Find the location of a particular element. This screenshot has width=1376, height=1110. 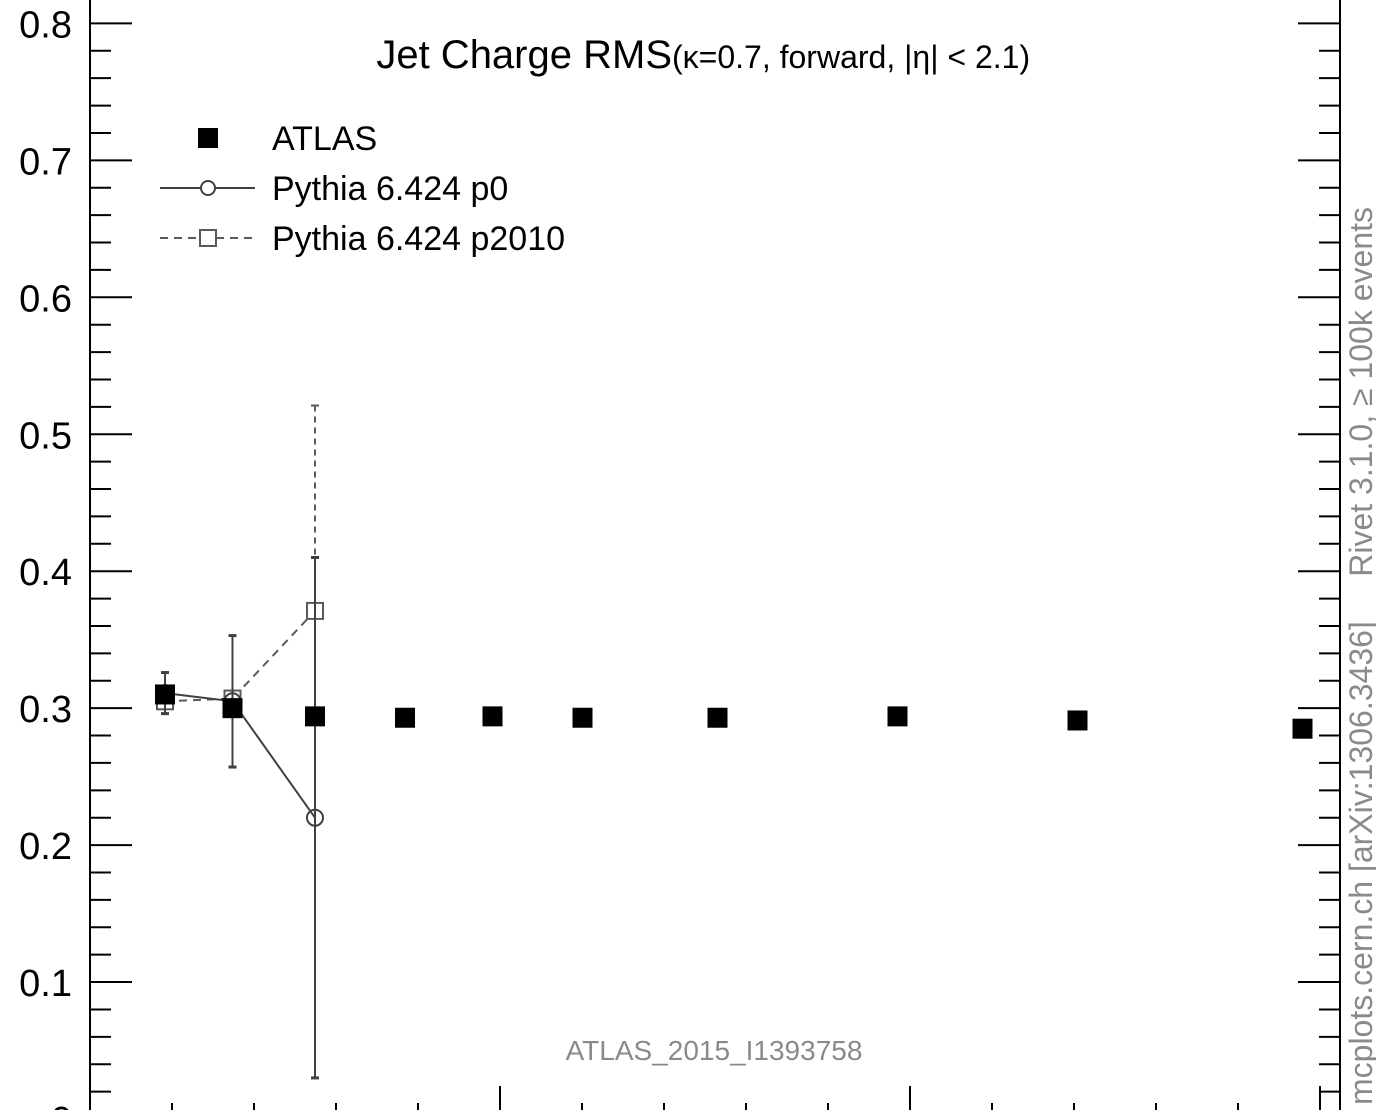

legend: ATLAS Pythia 6.424 p0 Pythia 6.424 p2010 is located at coordinates (362, 189).